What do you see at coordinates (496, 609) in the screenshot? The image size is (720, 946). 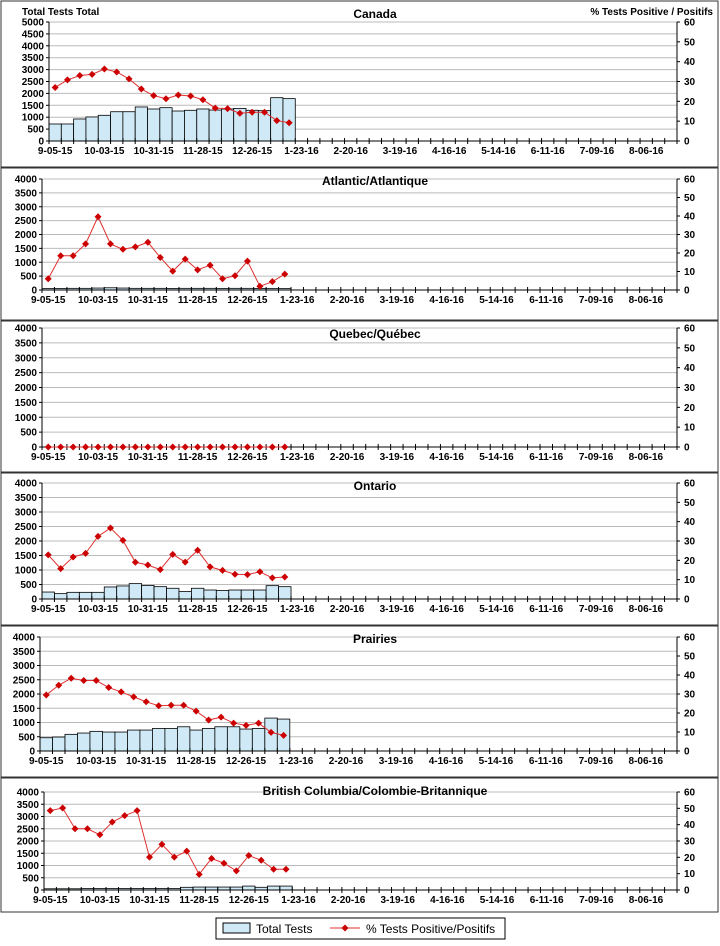 I see `x-tick-label: 5-14-16` at bounding box center [496, 609].